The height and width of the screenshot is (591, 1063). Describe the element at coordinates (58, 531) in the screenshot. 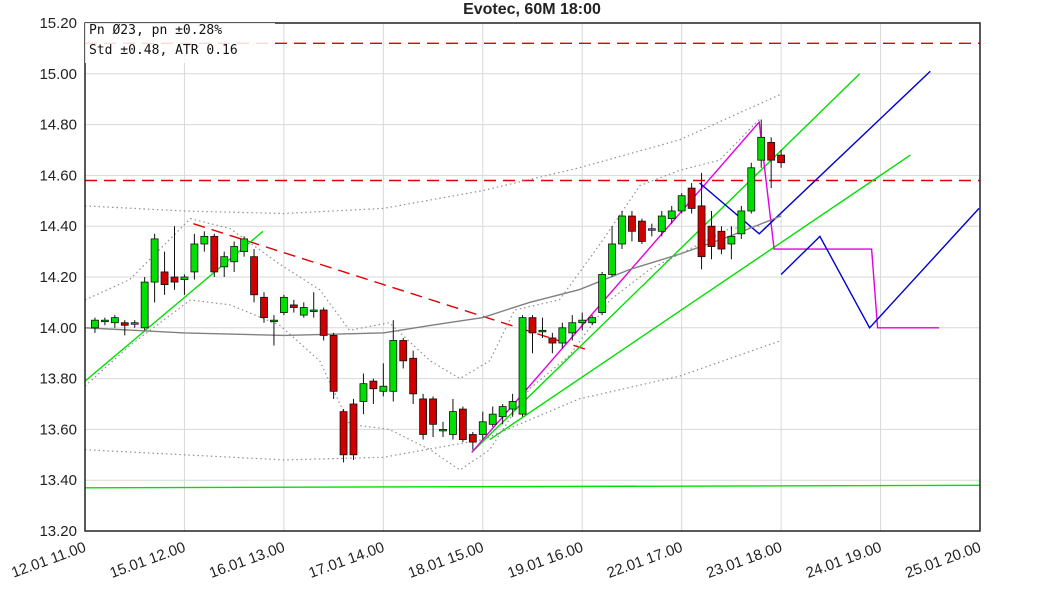

I see `y-tick-label: 13.20` at that location.